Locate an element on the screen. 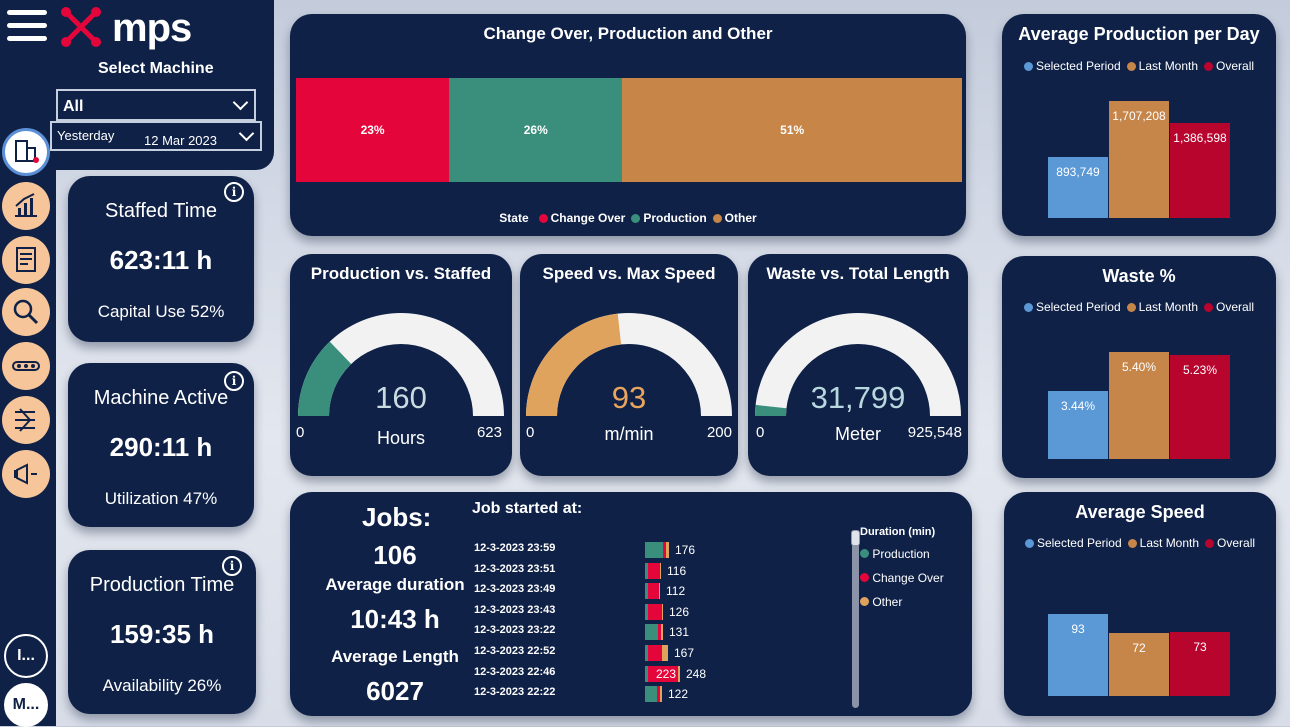 The width and height of the screenshot is (1290, 727). workflow-icon is located at coordinates (25, 420).